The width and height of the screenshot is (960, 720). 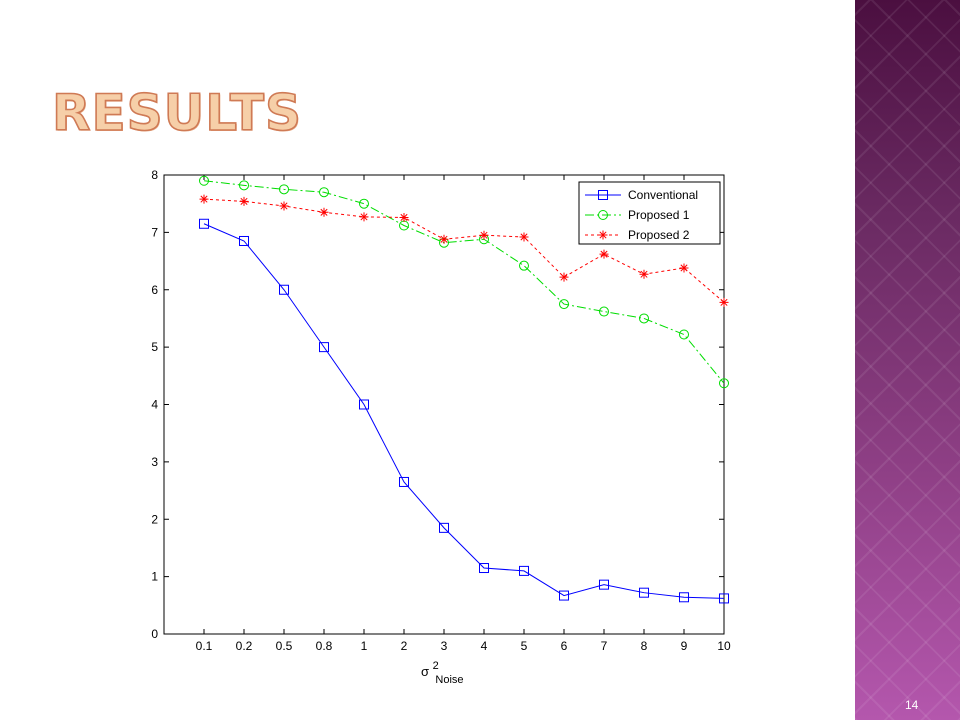 I want to click on y-tick-label: 1, so click(x=154, y=577).